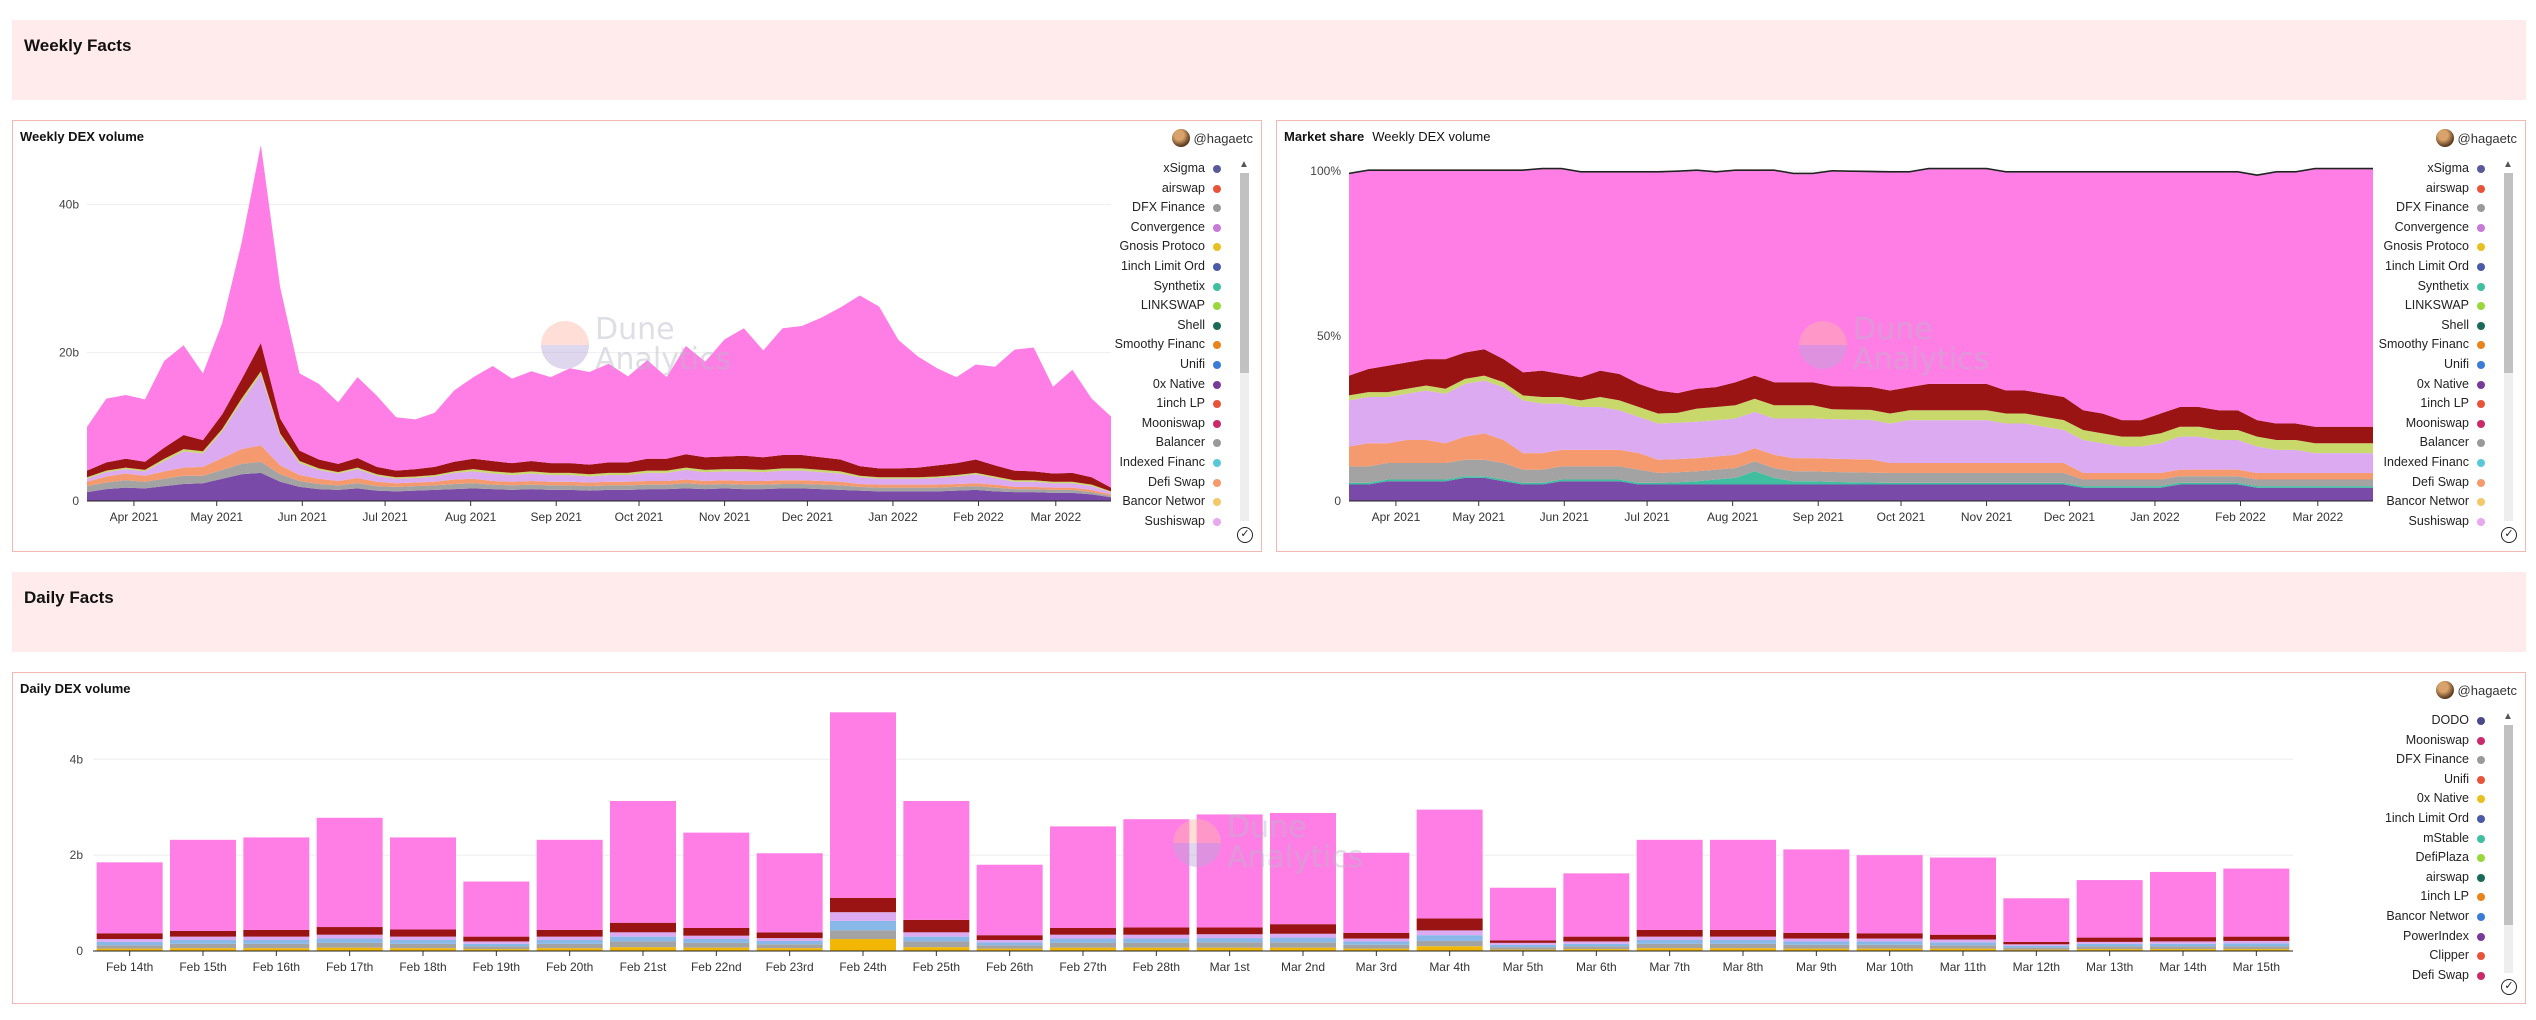 This screenshot has width=2536, height=1020. What do you see at coordinates (2415, 169) in the screenshot?
I see `legend-item-xsigma: xSigma` at bounding box center [2415, 169].